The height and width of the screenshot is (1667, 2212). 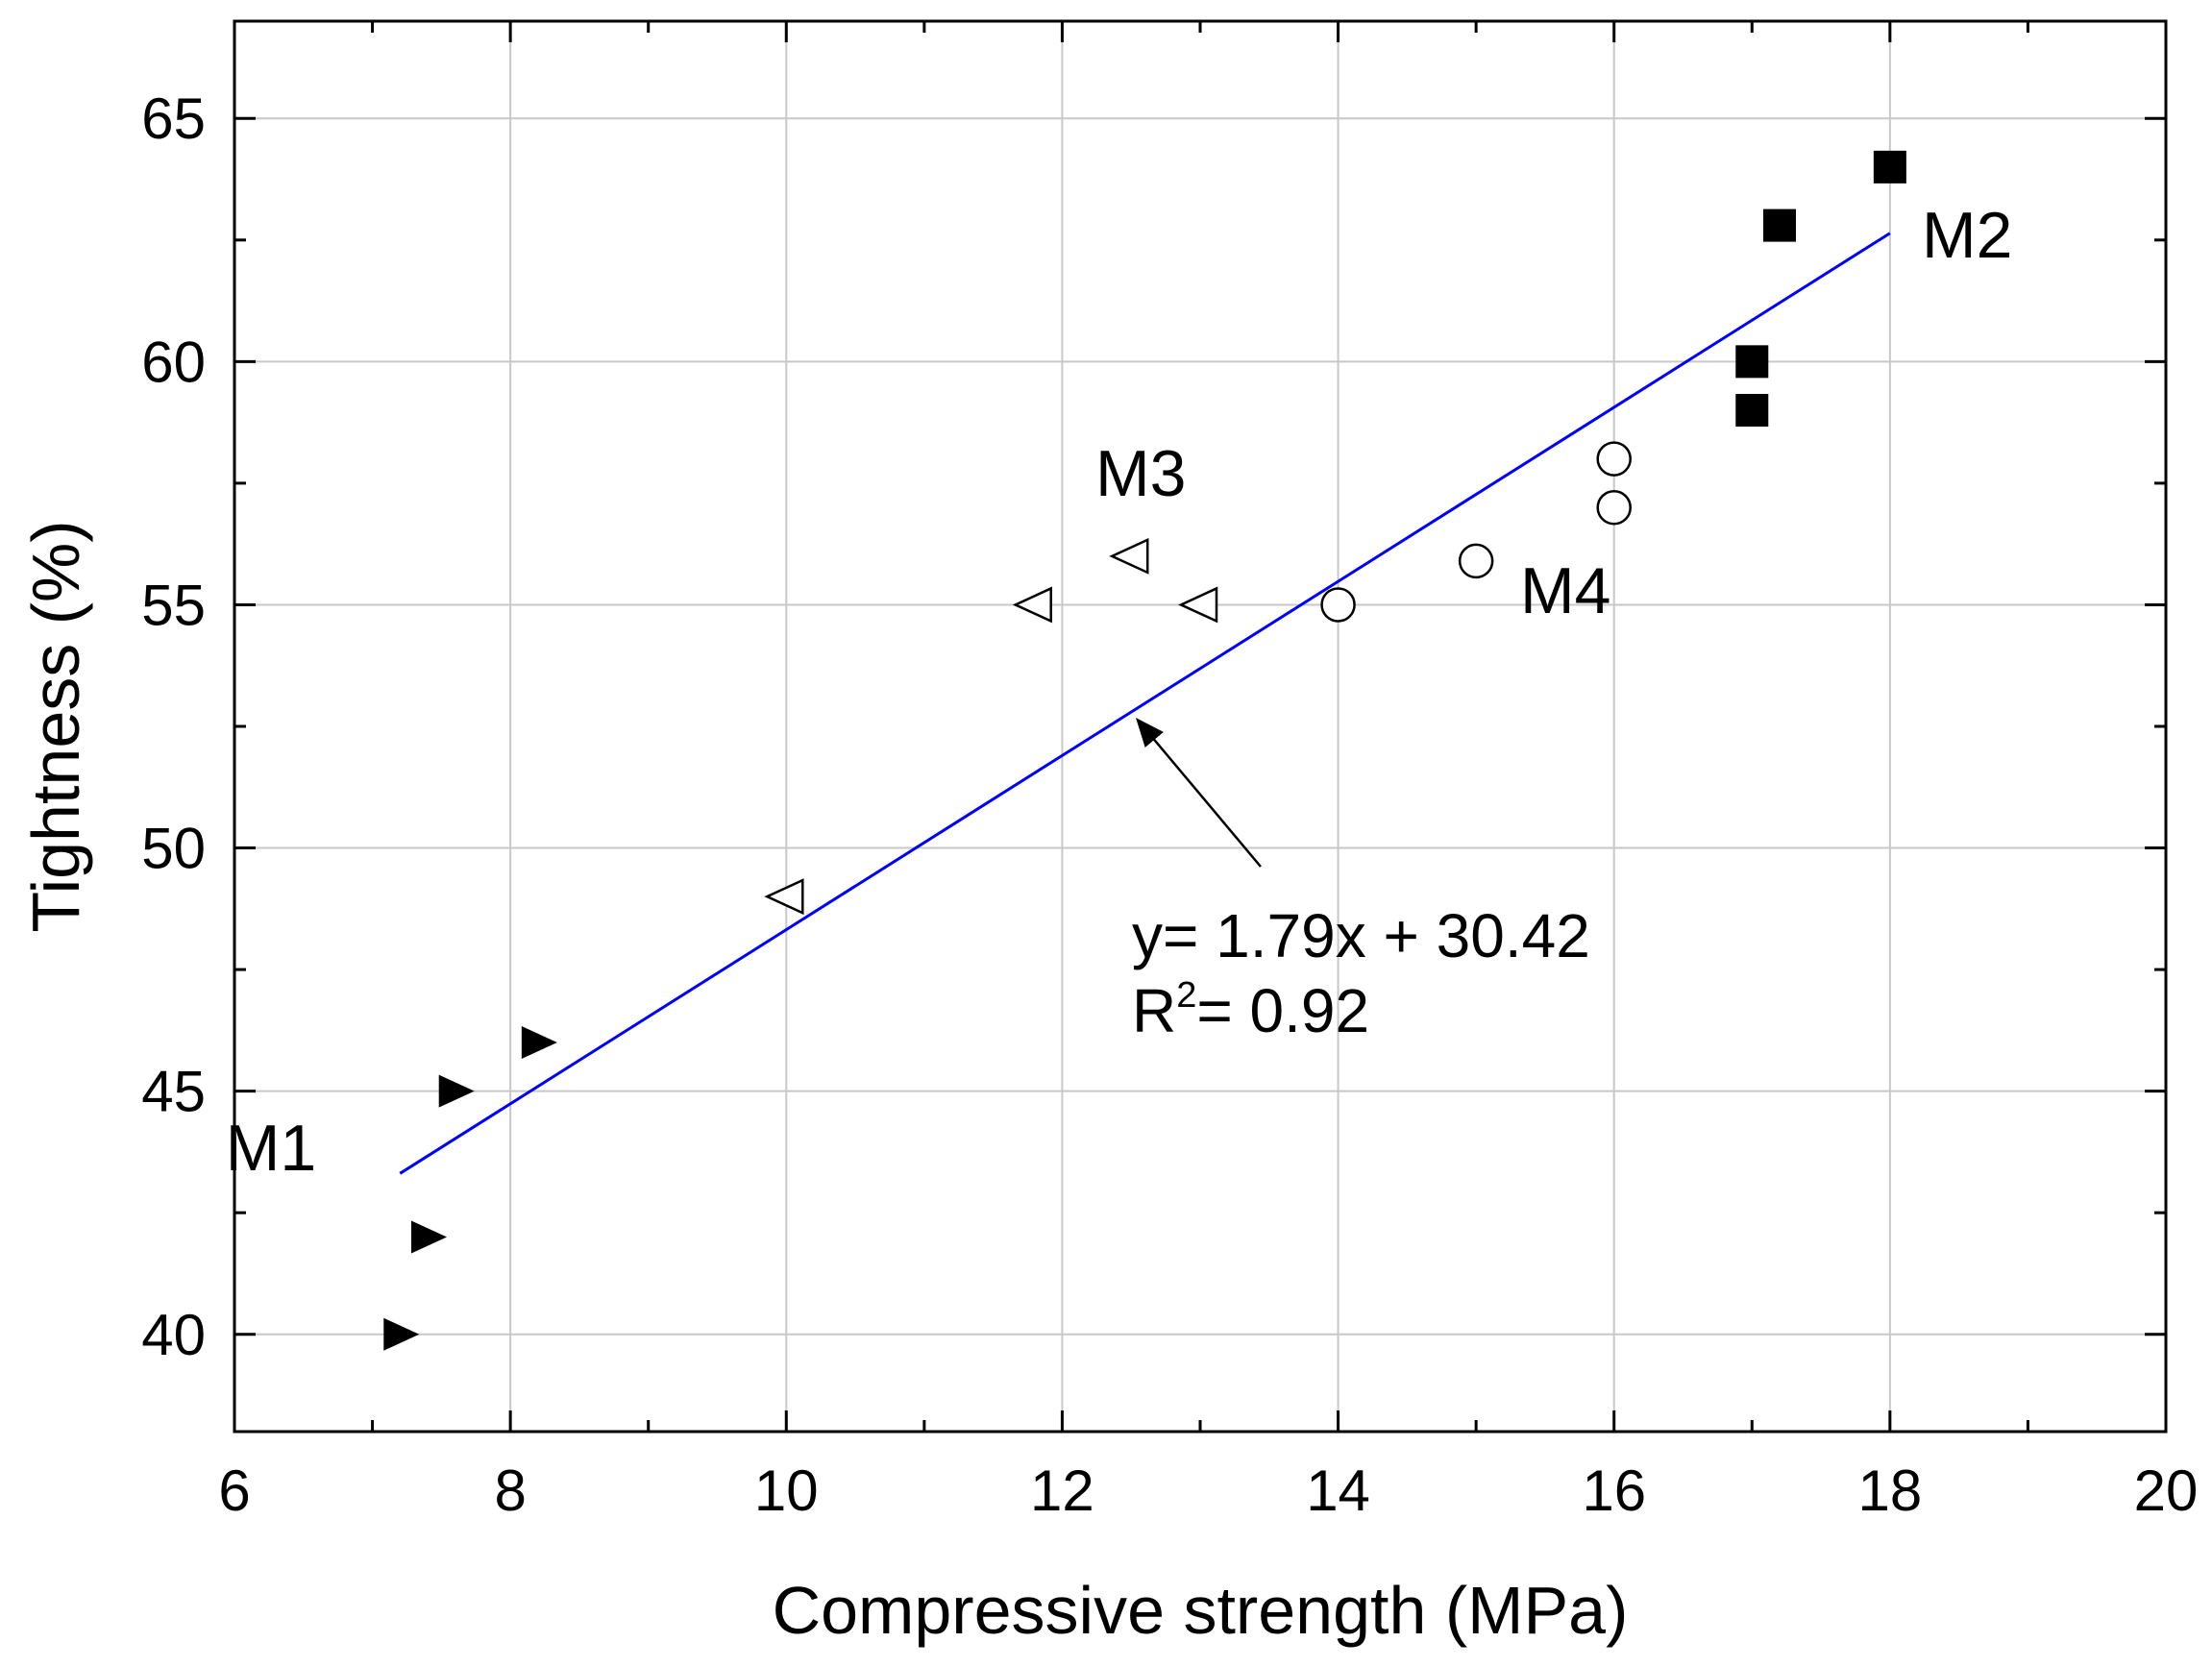 What do you see at coordinates (1565, 590) in the screenshot?
I see `series-label-m4: M4` at bounding box center [1565, 590].